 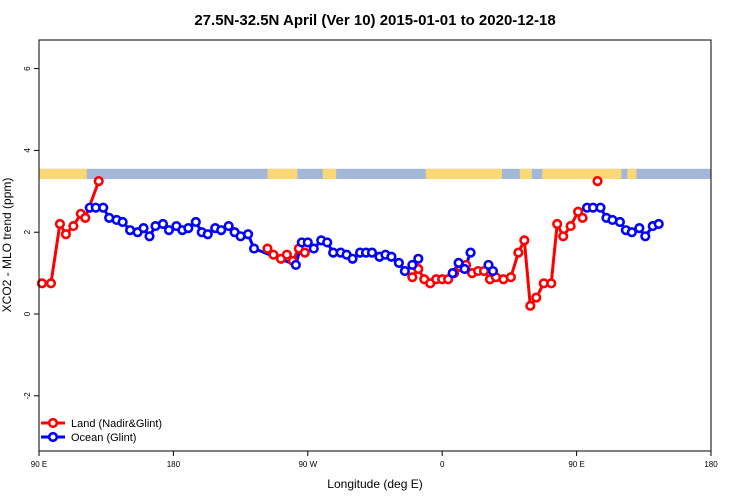 I want to click on y-tick-label: -2, so click(x=27, y=396).